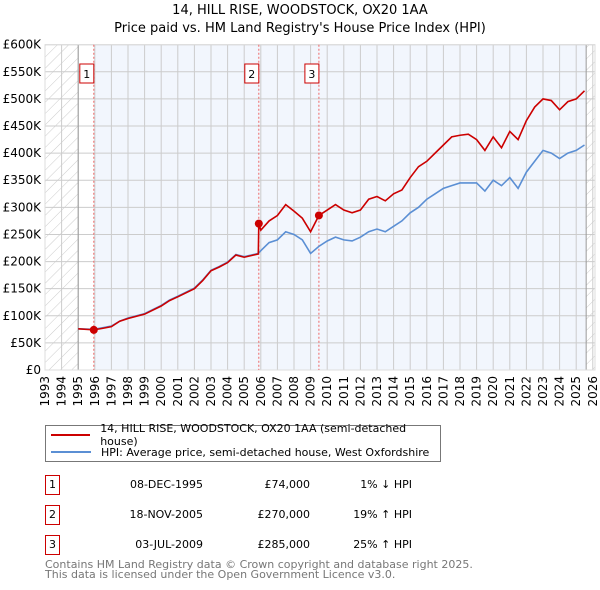 The width and height of the screenshot is (600, 590). What do you see at coordinates (576, 391) in the screenshot?
I see `x-tick-label: 2025` at bounding box center [576, 391].